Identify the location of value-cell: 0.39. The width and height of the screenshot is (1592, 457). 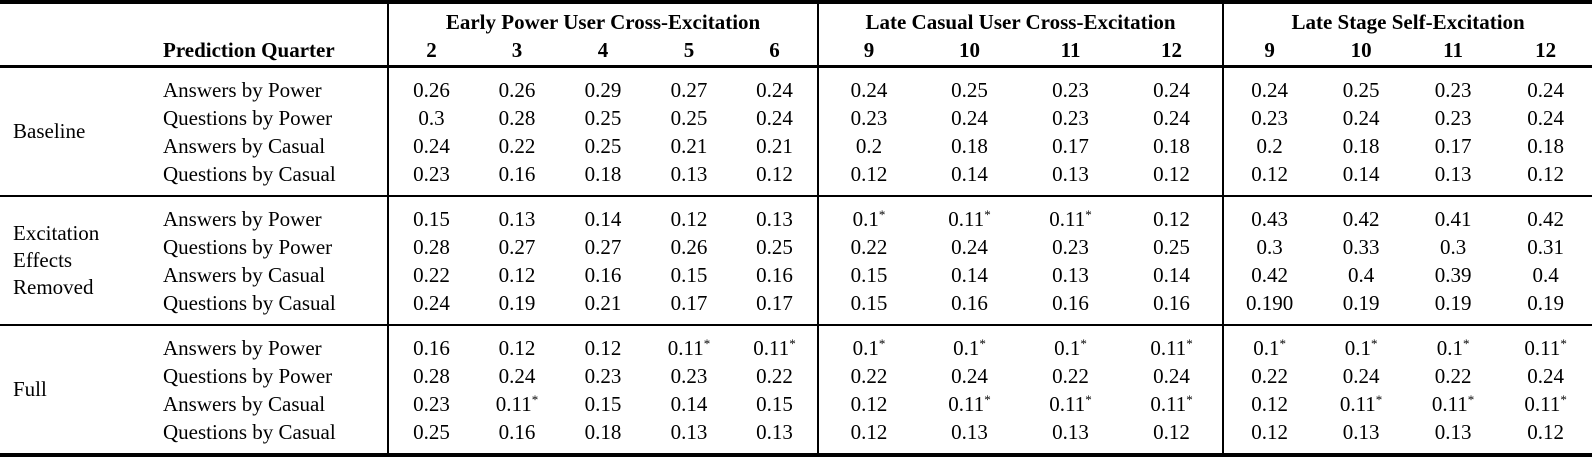
(1453, 275).